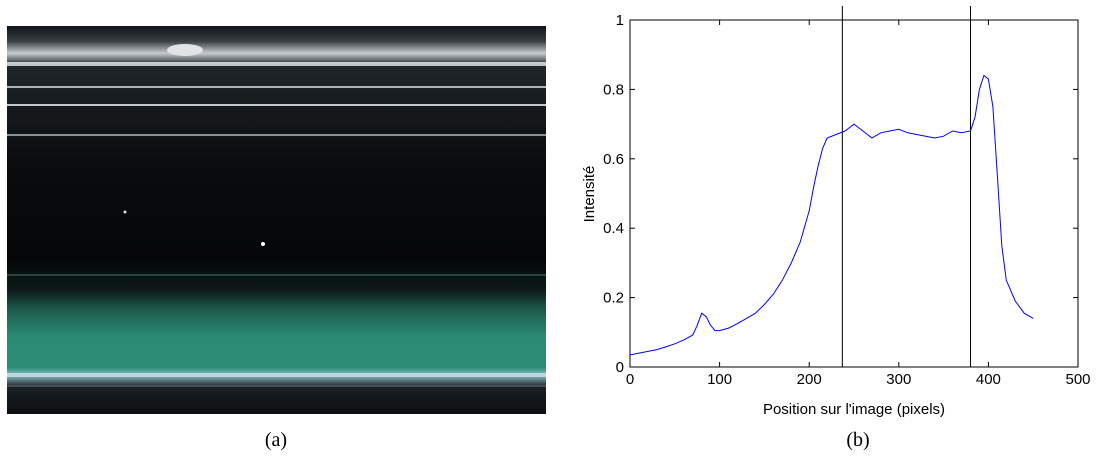  What do you see at coordinates (630, 379) in the screenshot?
I see `x-tick-label: 0` at bounding box center [630, 379].